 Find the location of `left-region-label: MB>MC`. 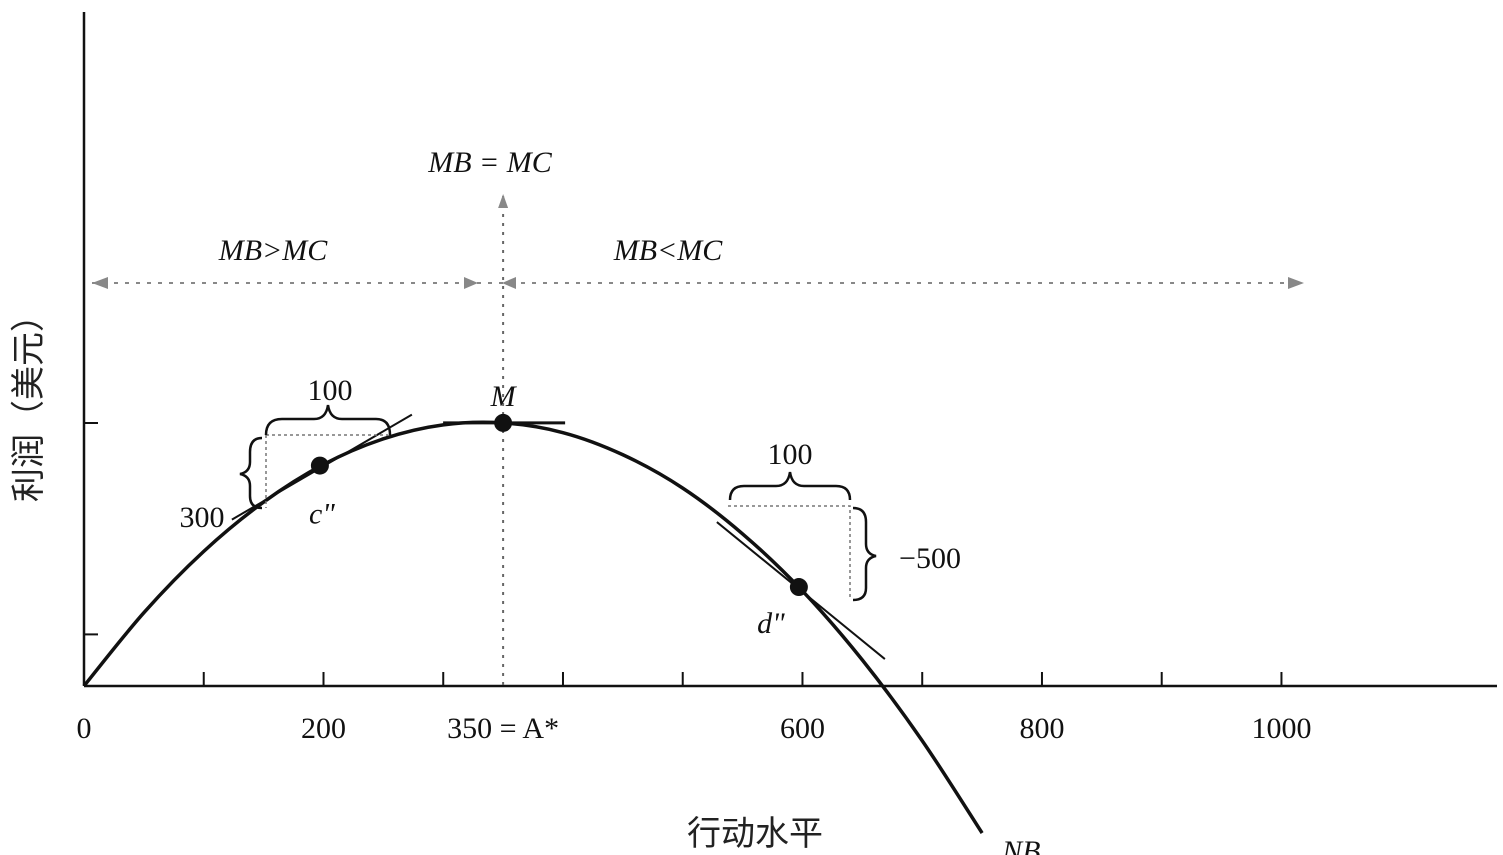

left-region-label: MB>MC is located at coordinates (273, 250).